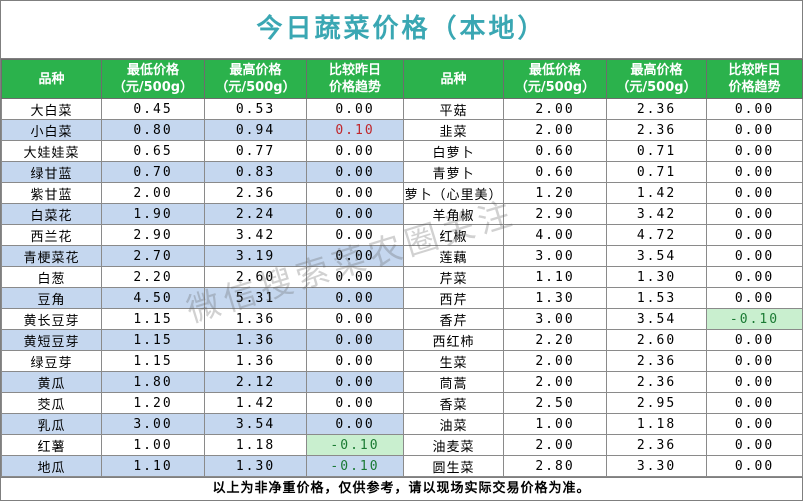  I want to click on cell-high: 0.71, so click(656, 172).